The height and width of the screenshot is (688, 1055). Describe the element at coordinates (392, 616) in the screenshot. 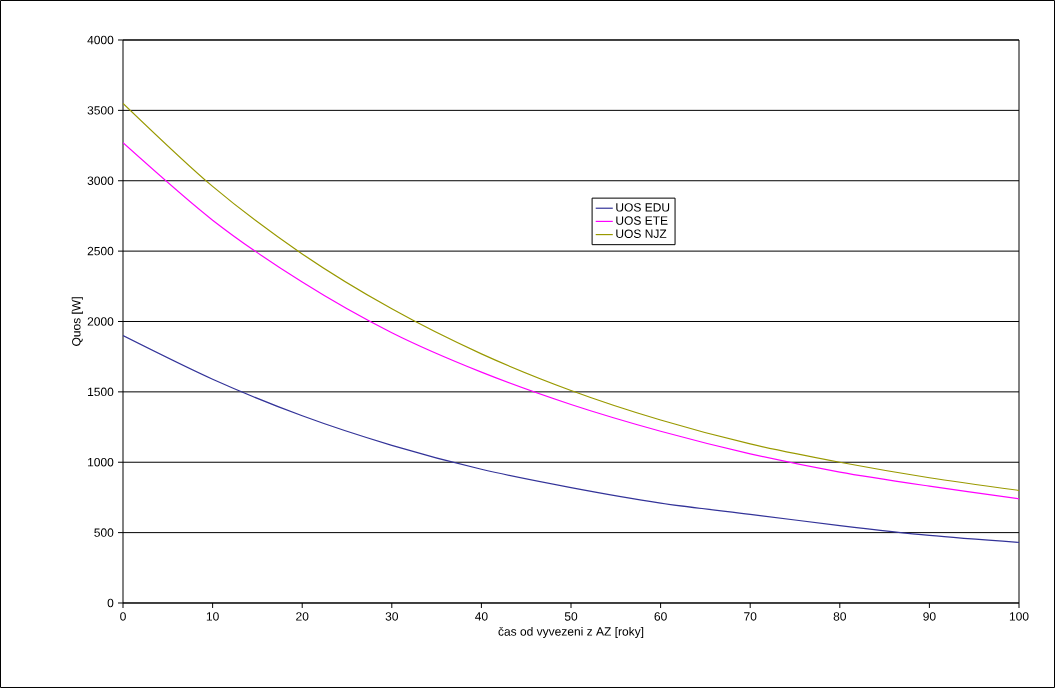

I see `x-tick-label: 30` at that location.